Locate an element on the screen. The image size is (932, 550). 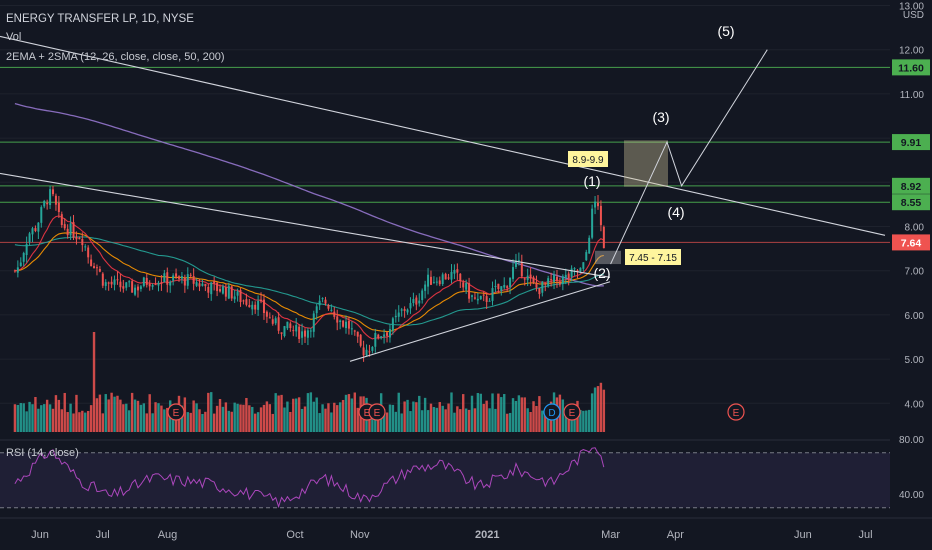
wave-label: (3) is located at coordinates (660, 117).